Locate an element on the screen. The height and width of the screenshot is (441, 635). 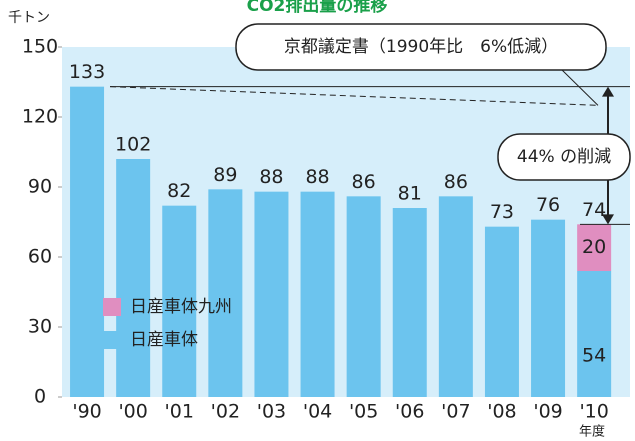
y-tick-label: 60 is located at coordinates (40, 257).